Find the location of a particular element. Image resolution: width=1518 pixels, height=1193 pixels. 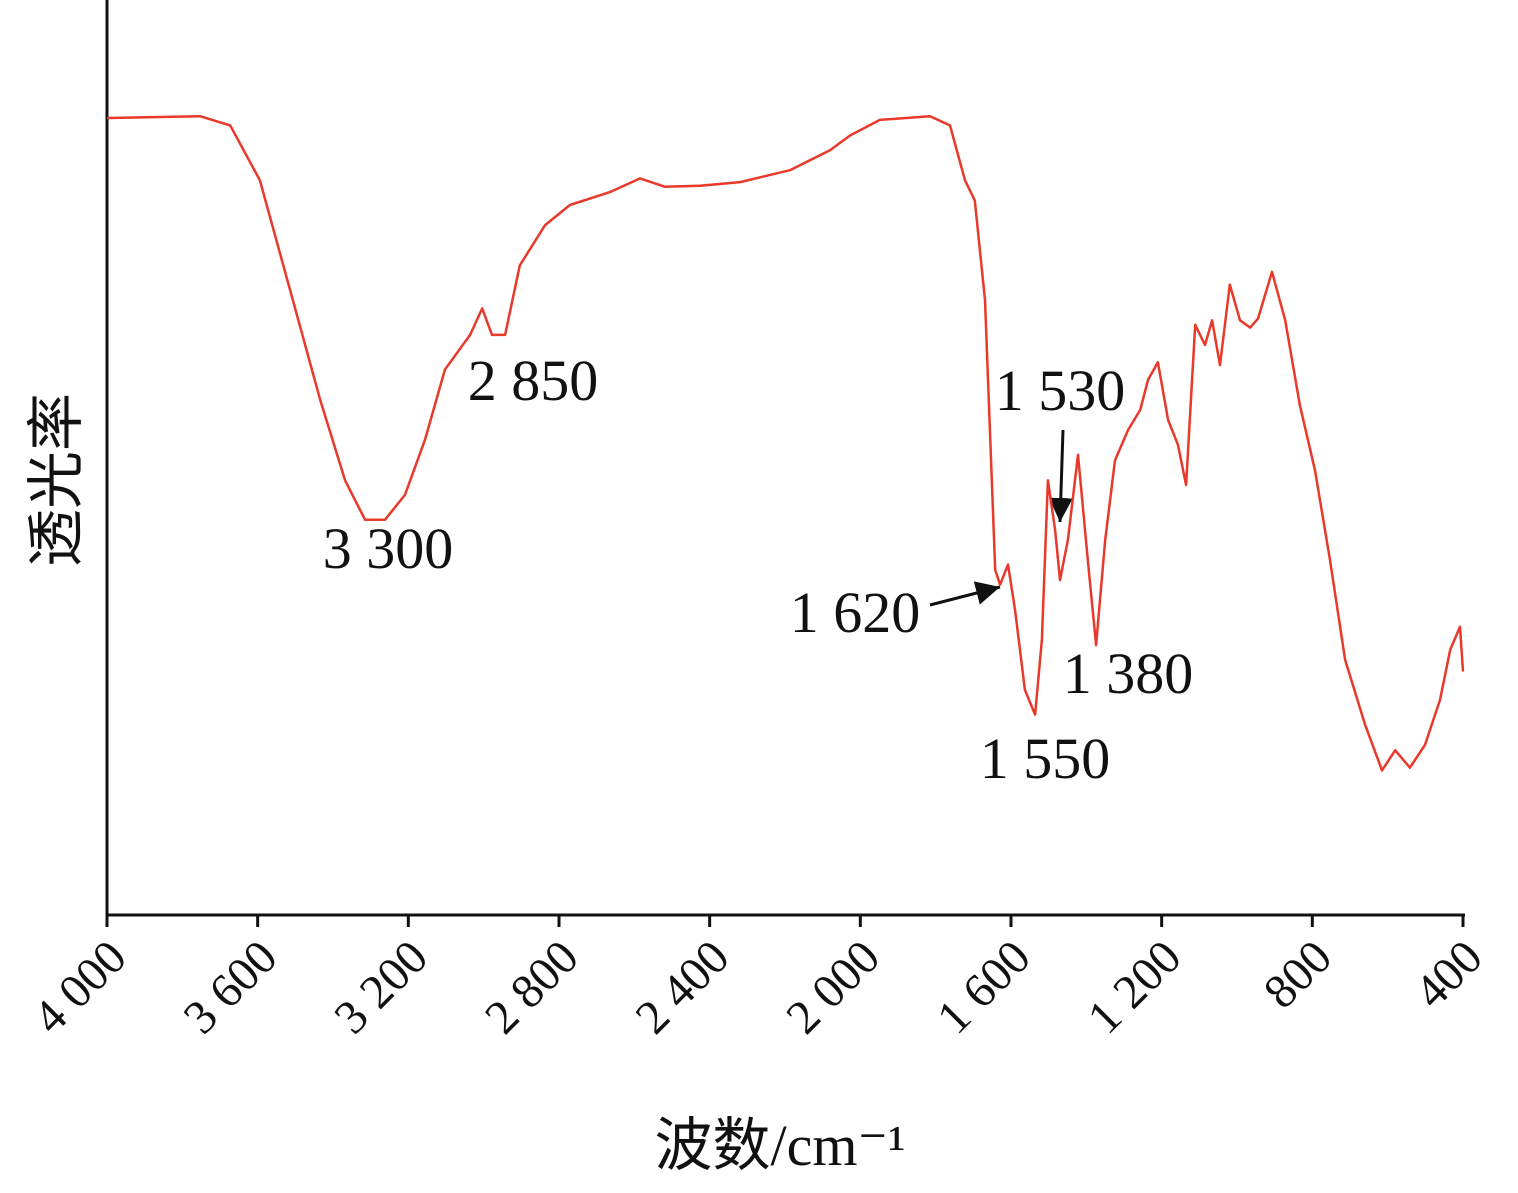

x-axis-label: 波数/cm⁻¹ is located at coordinates (780, 1145).